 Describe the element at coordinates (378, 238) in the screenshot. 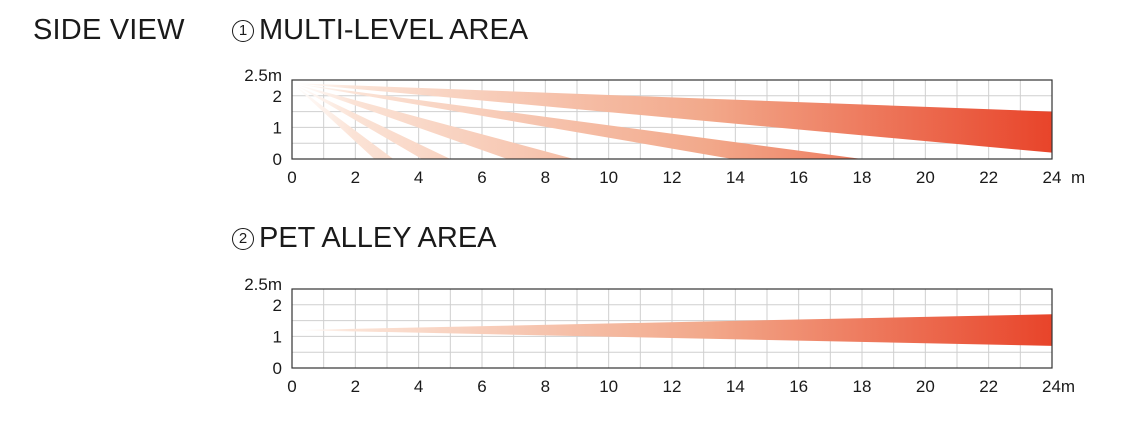

I see `section-title-text: PET ALLEY AREA` at that location.